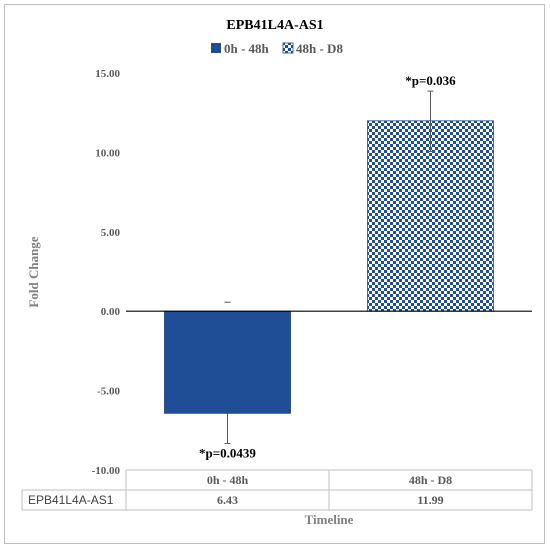 Image resolution: width=550 pixels, height=548 pixels. I want to click on data-table: 0h - 48h 48h - D8 EPB41L4A-AS1 6.43 11.99, so click(277, 490).